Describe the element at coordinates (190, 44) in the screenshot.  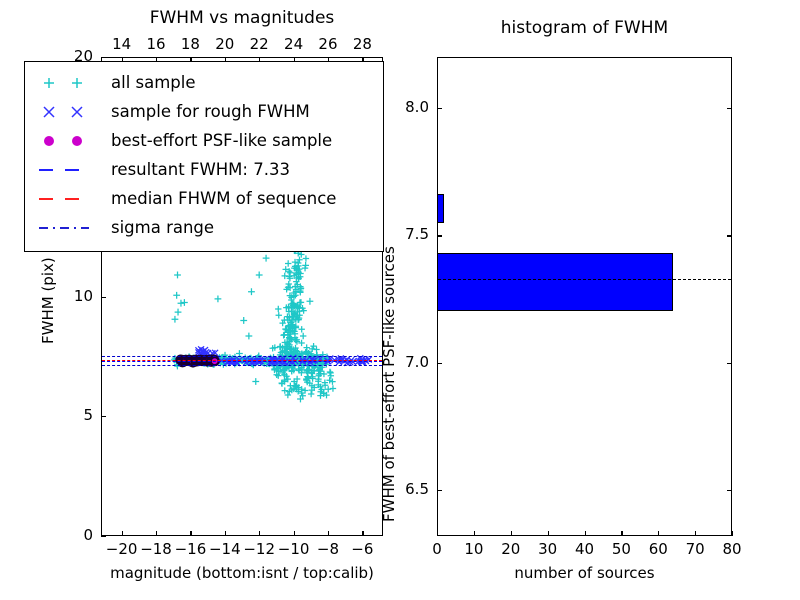
I see `x-ticklabel-top: 18` at that location.